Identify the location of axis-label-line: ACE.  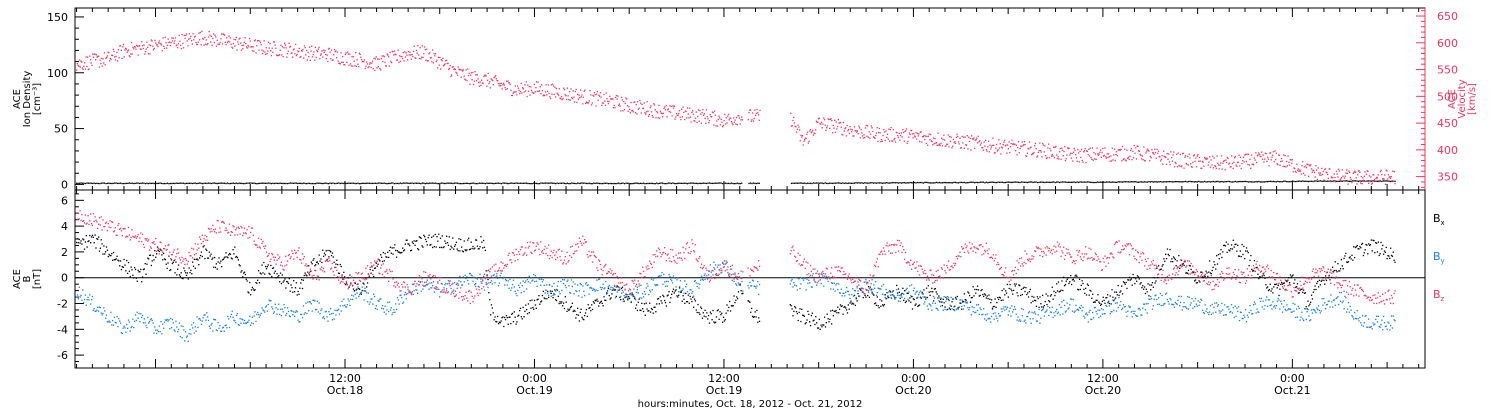
(1452, 99).